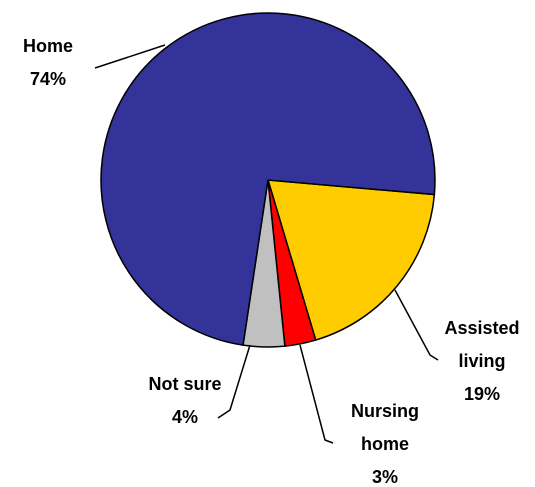  I want to click on slice-label: Assisted living 19%, so click(482, 361).